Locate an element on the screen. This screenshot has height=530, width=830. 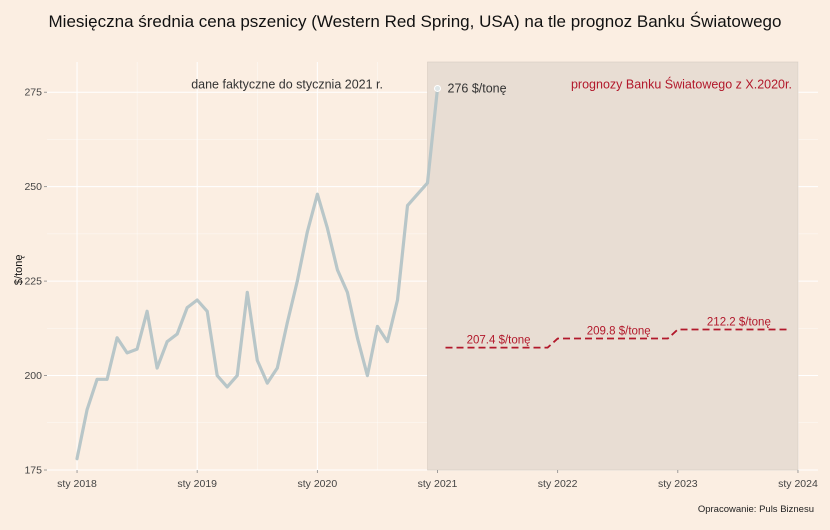
forecast-segment-label: 209.8 $/tonę is located at coordinates (619, 332).